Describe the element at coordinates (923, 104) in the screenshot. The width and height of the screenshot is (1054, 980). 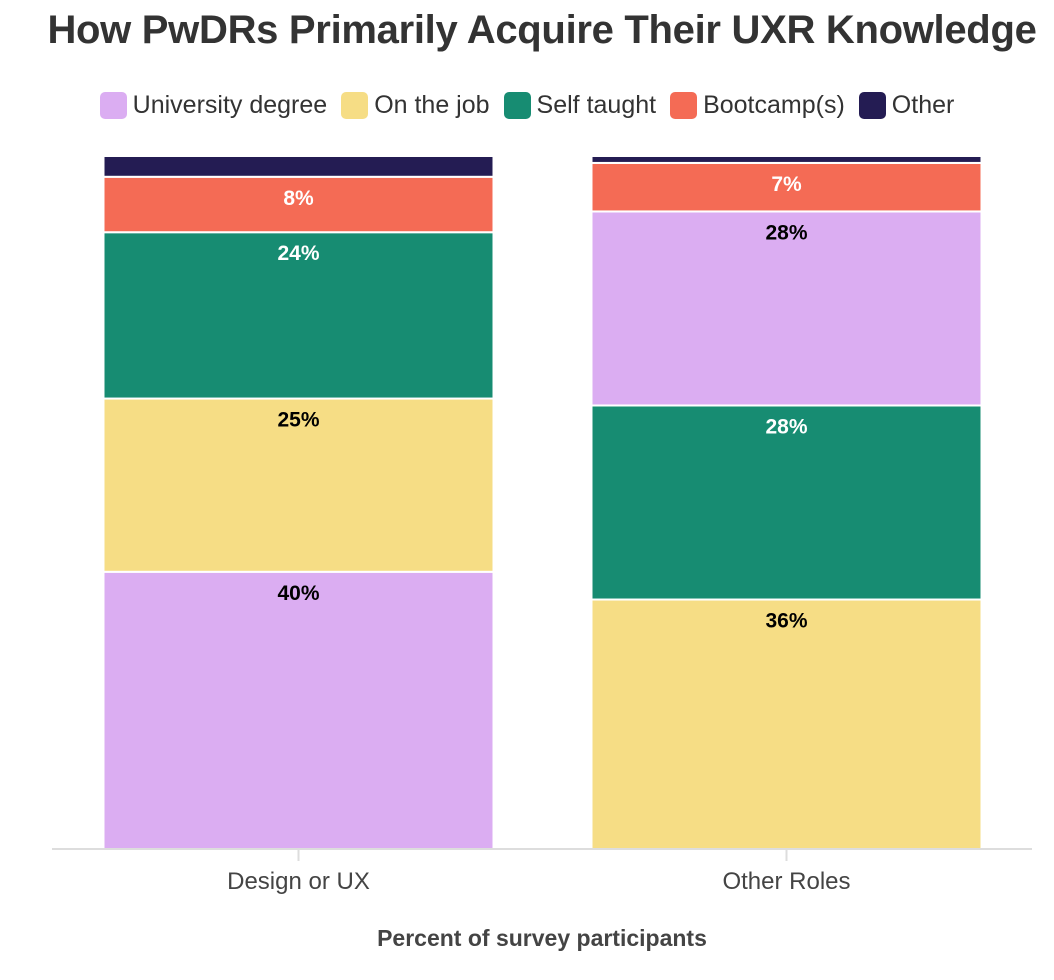
I see `legend-label: Other` at that location.